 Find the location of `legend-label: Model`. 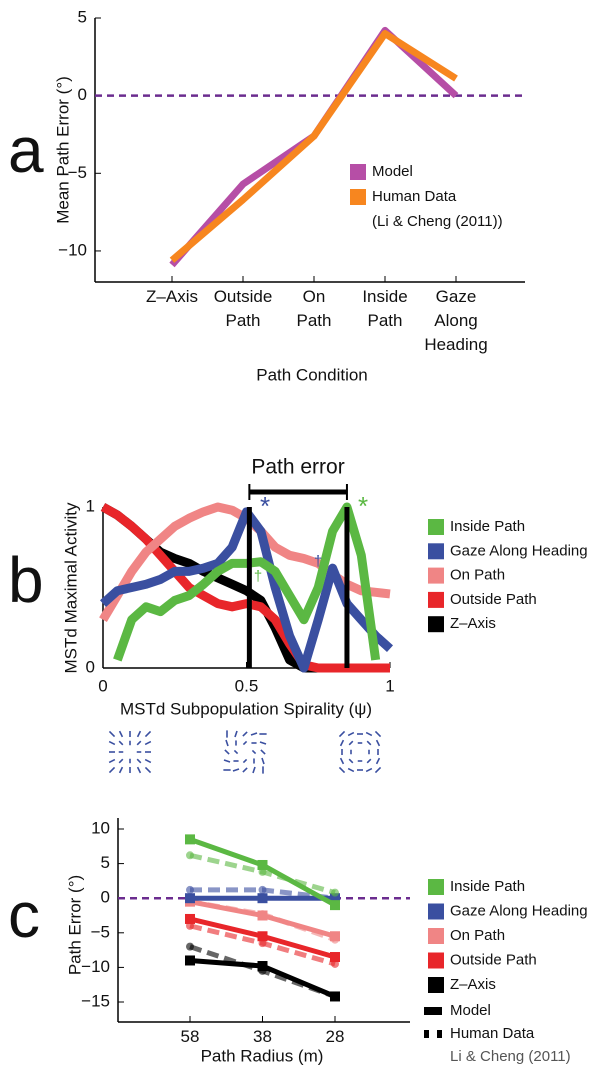

legend-label: Model is located at coordinates (392, 171).